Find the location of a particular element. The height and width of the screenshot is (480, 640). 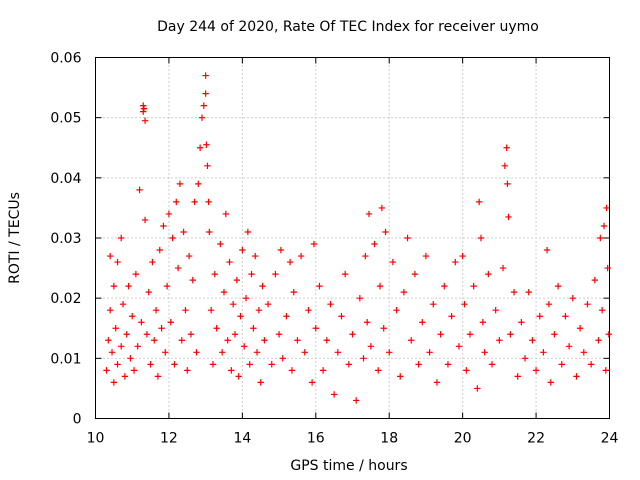

x-tick-label: 24 is located at coordinates (610, 439).